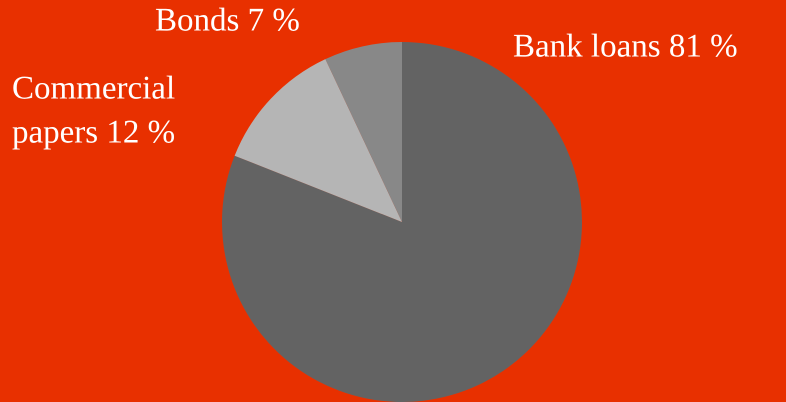  What do you see at coordinates (625, 46) in the screenshot?
I see `slice-label: Bank loans 81 %` at bounding box center [625, 46].